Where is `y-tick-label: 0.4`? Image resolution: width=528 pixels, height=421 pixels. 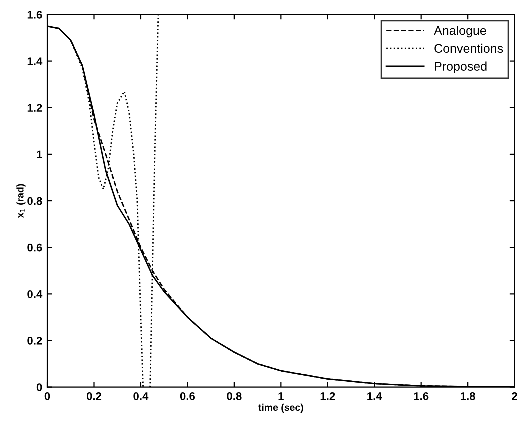 y-tick-label: 0.4 is located at coordinates (35, 294).